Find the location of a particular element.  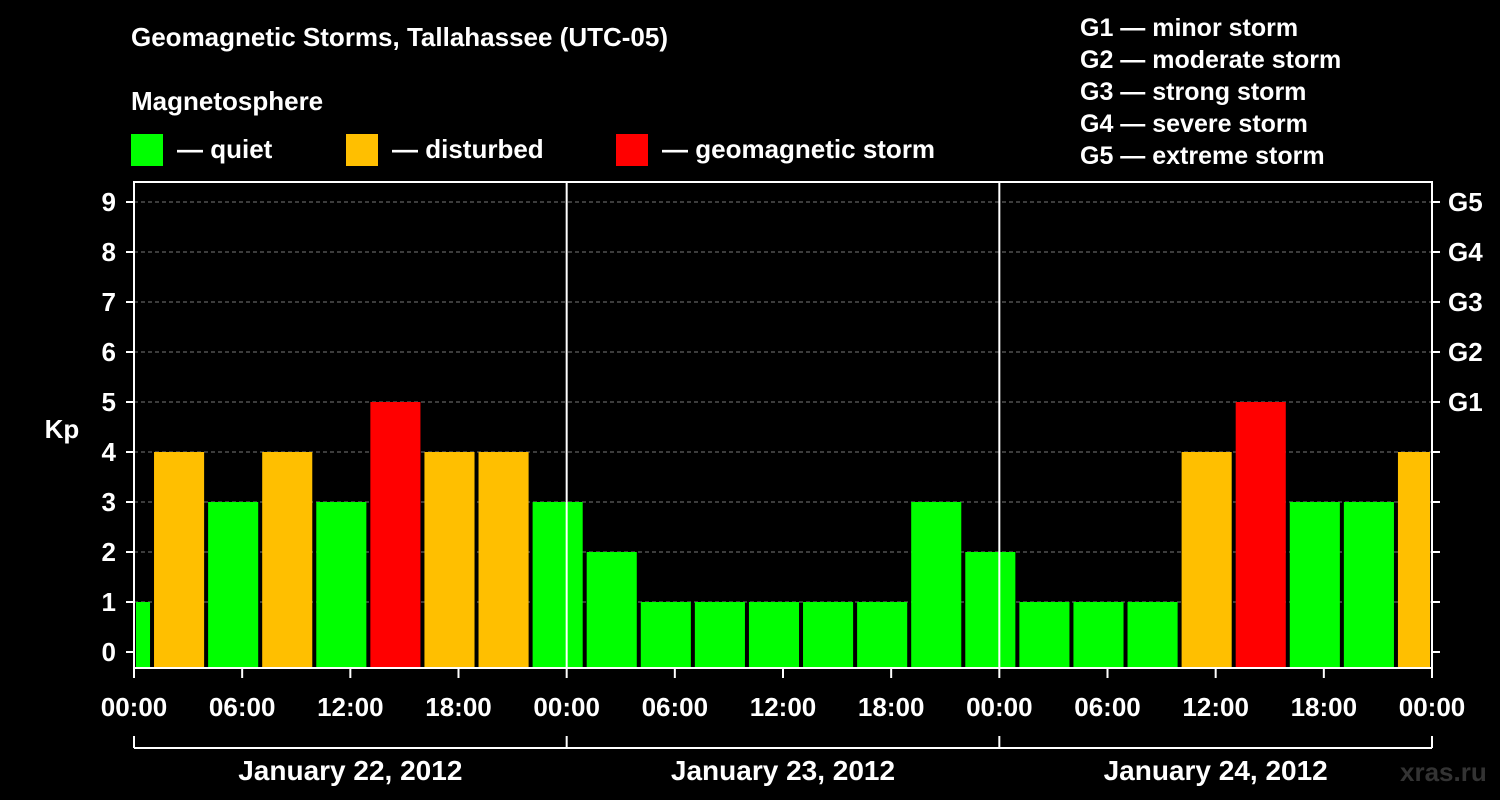

g-scale-axis-label: G2 is located at coordinates (1465, 352).